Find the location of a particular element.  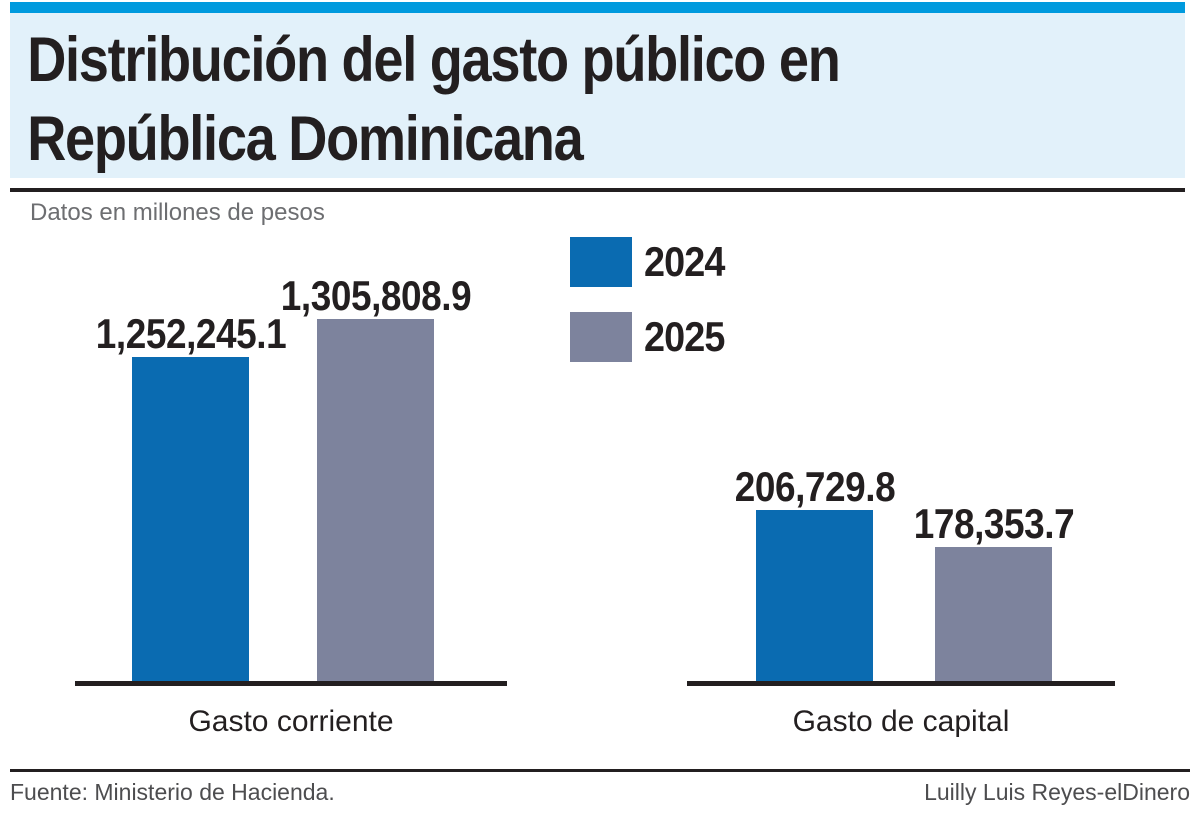

legend-label-2025: 2025 is located at coordinates (684, 336).